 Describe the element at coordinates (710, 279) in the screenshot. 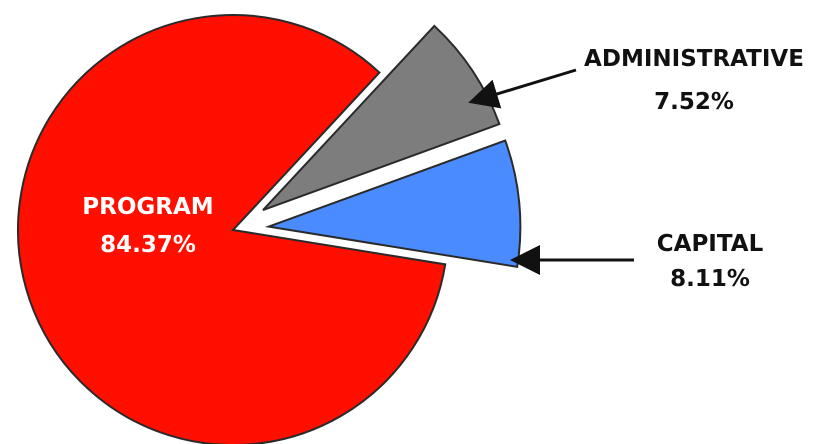

I see `capital-value-label: 8.11%` at that location.